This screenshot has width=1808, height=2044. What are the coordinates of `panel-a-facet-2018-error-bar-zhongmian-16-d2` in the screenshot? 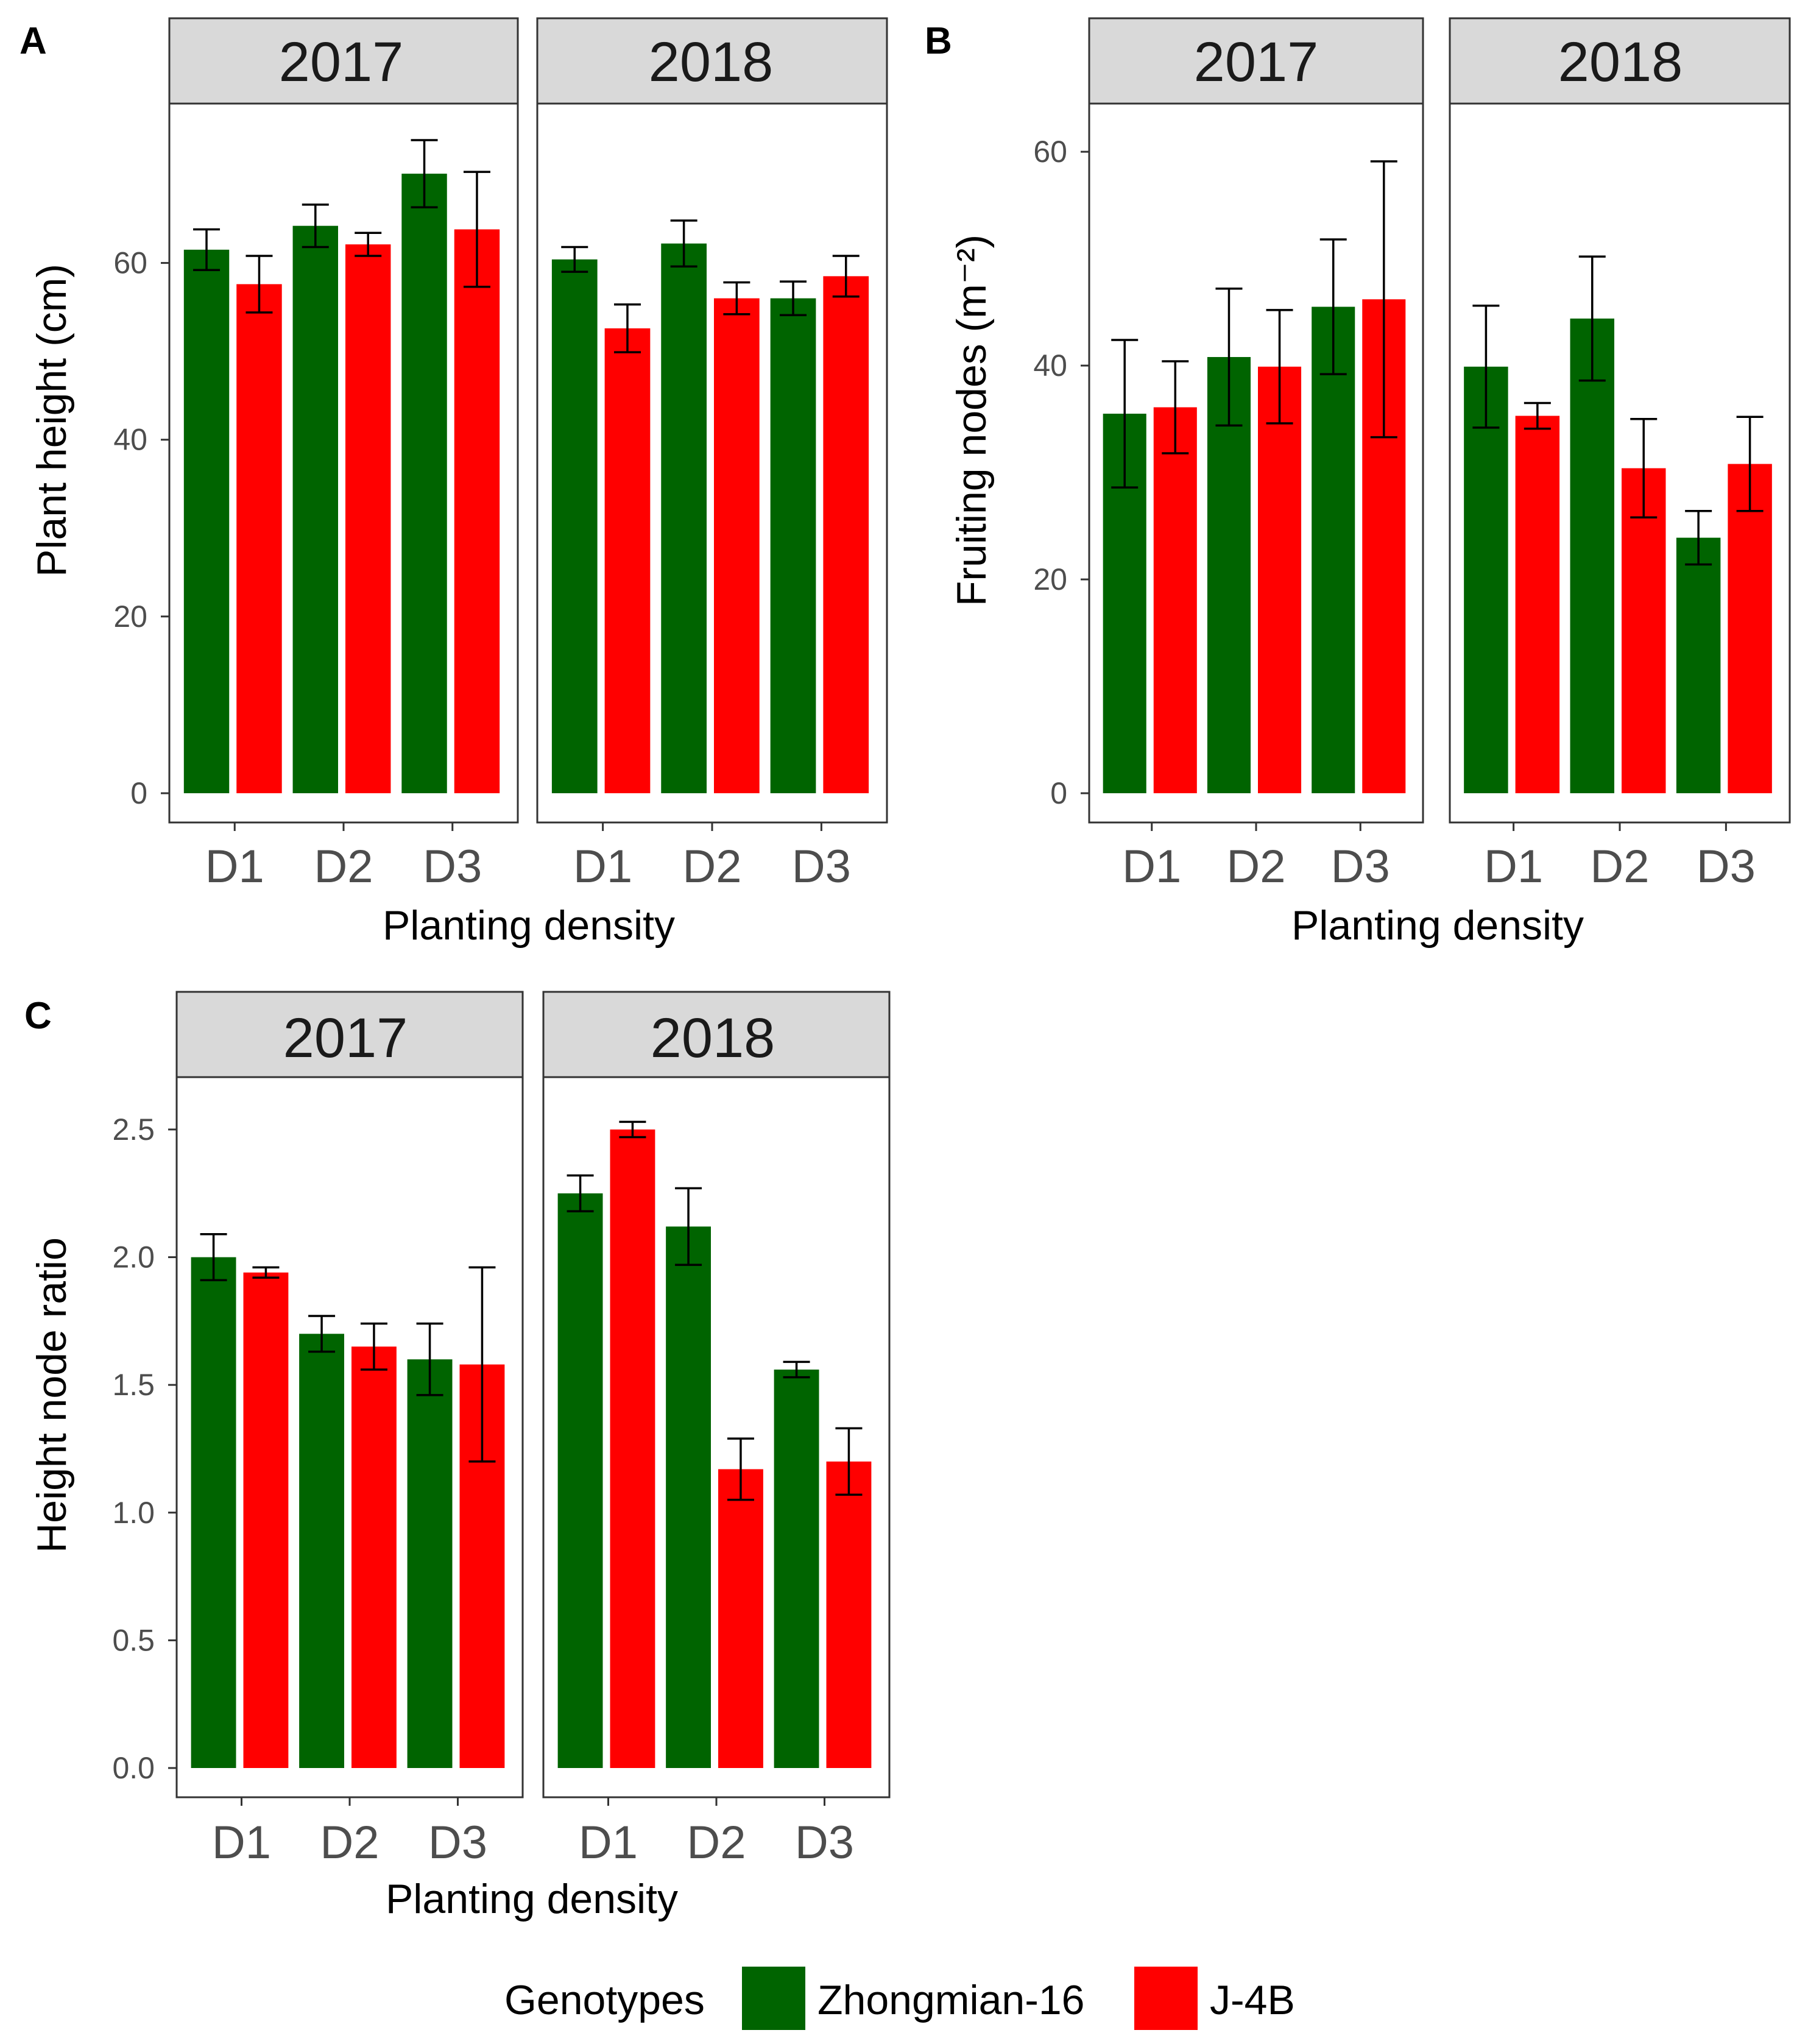 It's located at (683, 244).